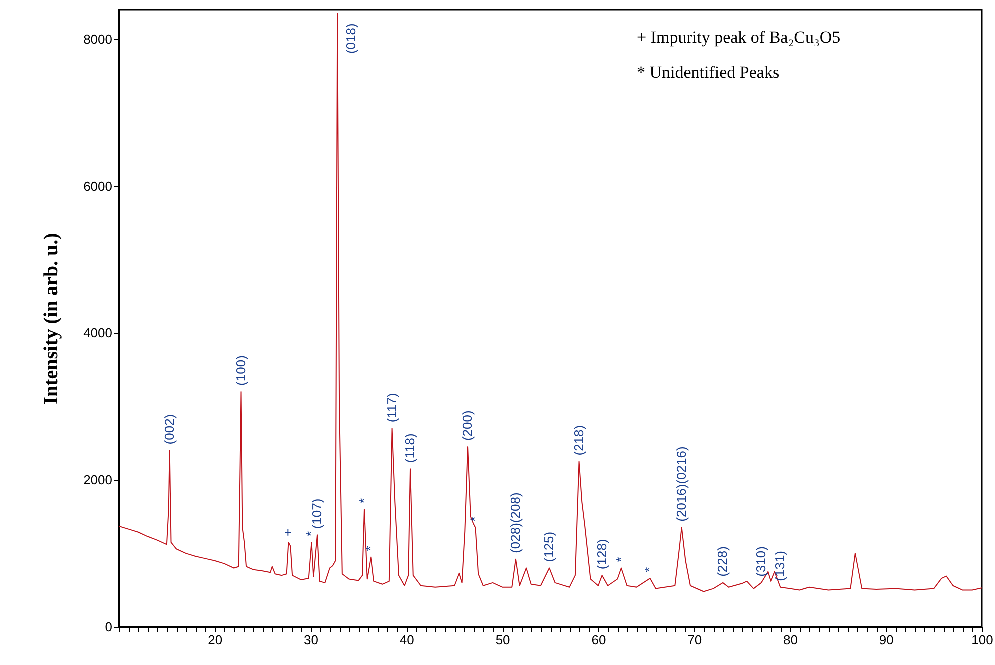 The height and width of the screenshot is (665, 995). Describe the element at coordinates (169, 429) in the screenshot. I see `annotation: (002)` at that location.